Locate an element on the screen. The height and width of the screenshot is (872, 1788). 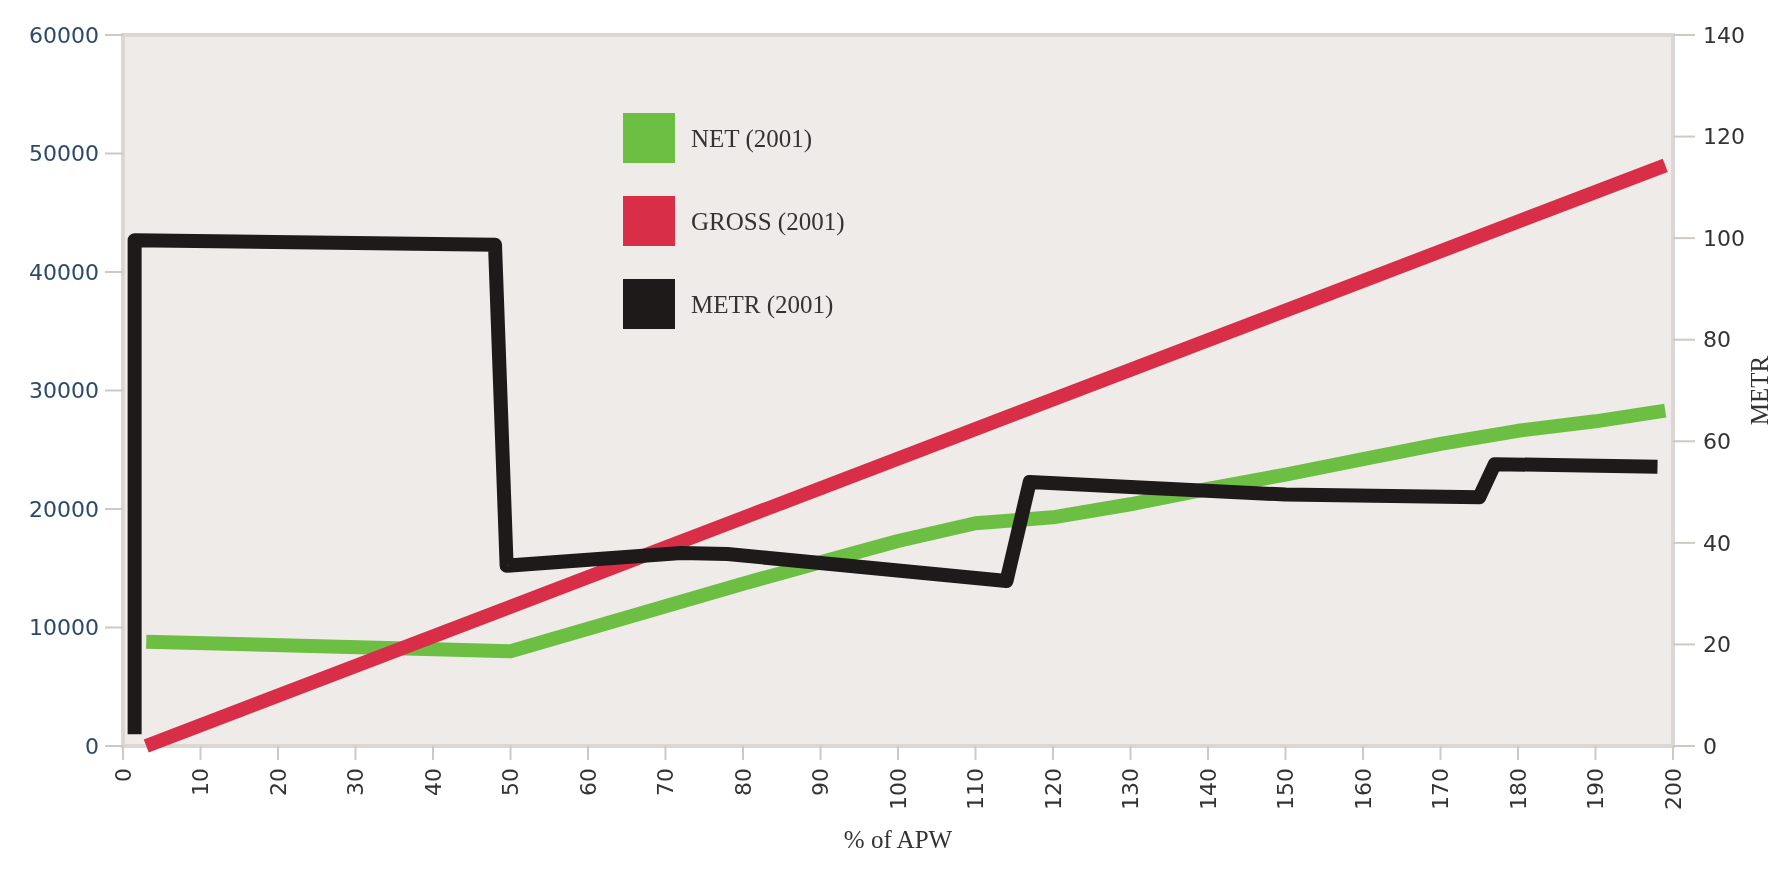
y2-tick-label: 80 is located at coordinates (1717, 340).